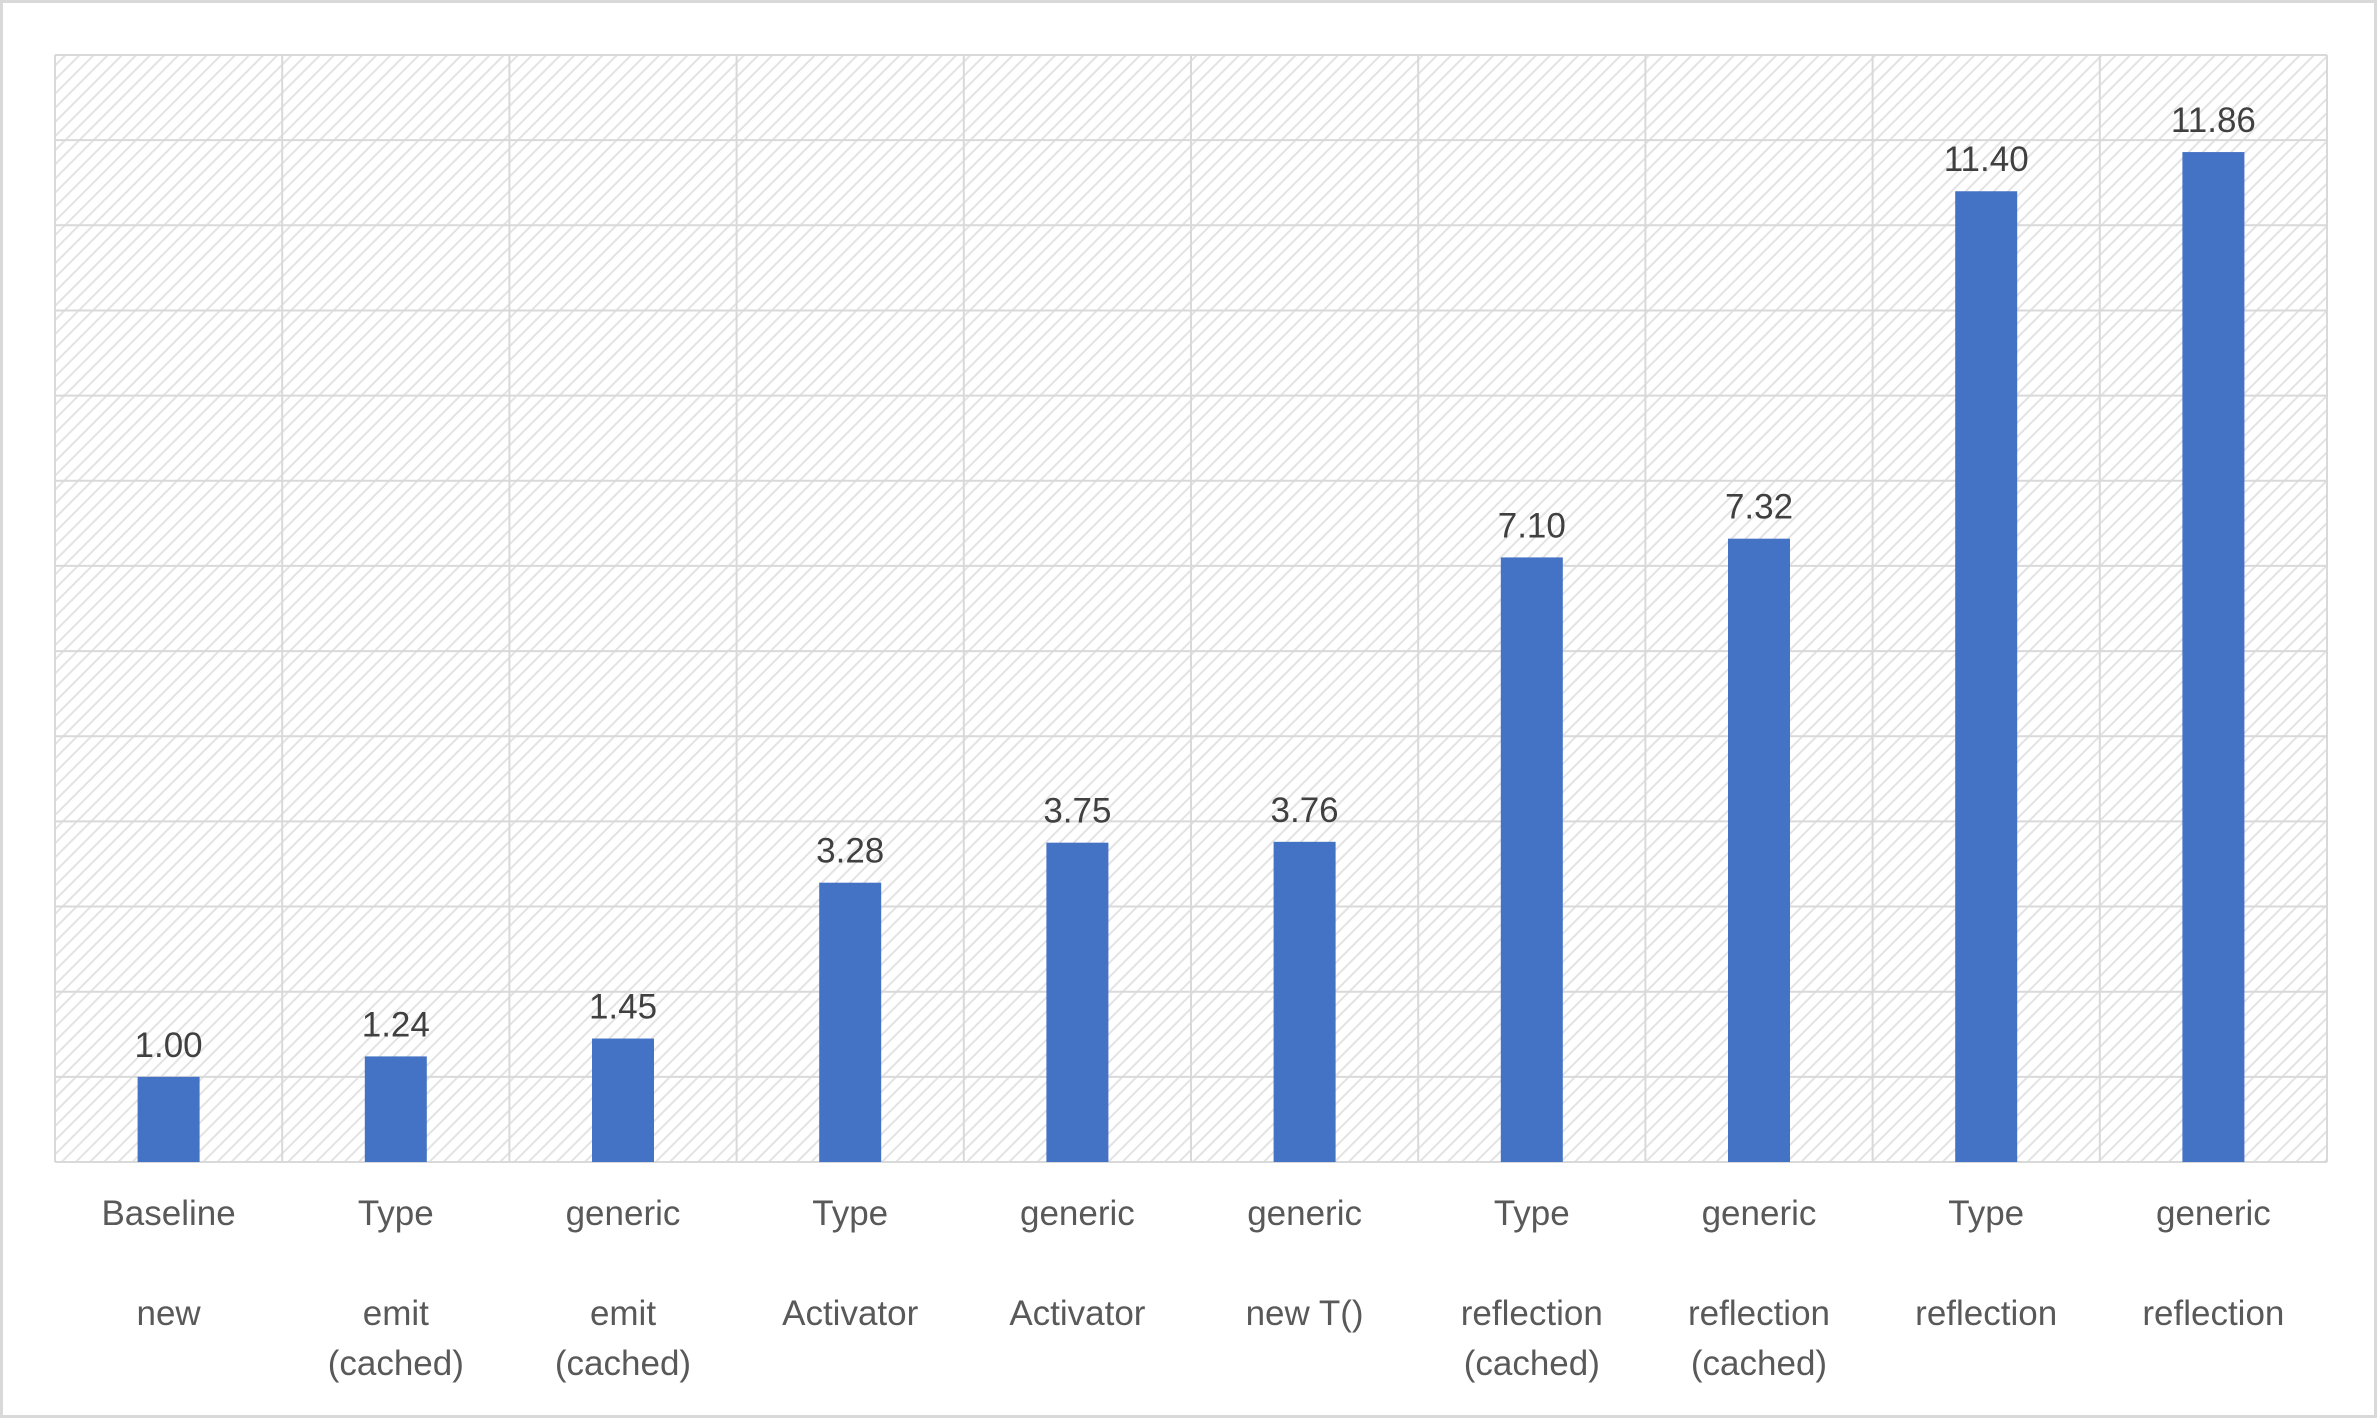 Image resolution: width=2377 pixels, height=1421 pixels. I want to click on data-label: 1.24, so click(396, 1024).